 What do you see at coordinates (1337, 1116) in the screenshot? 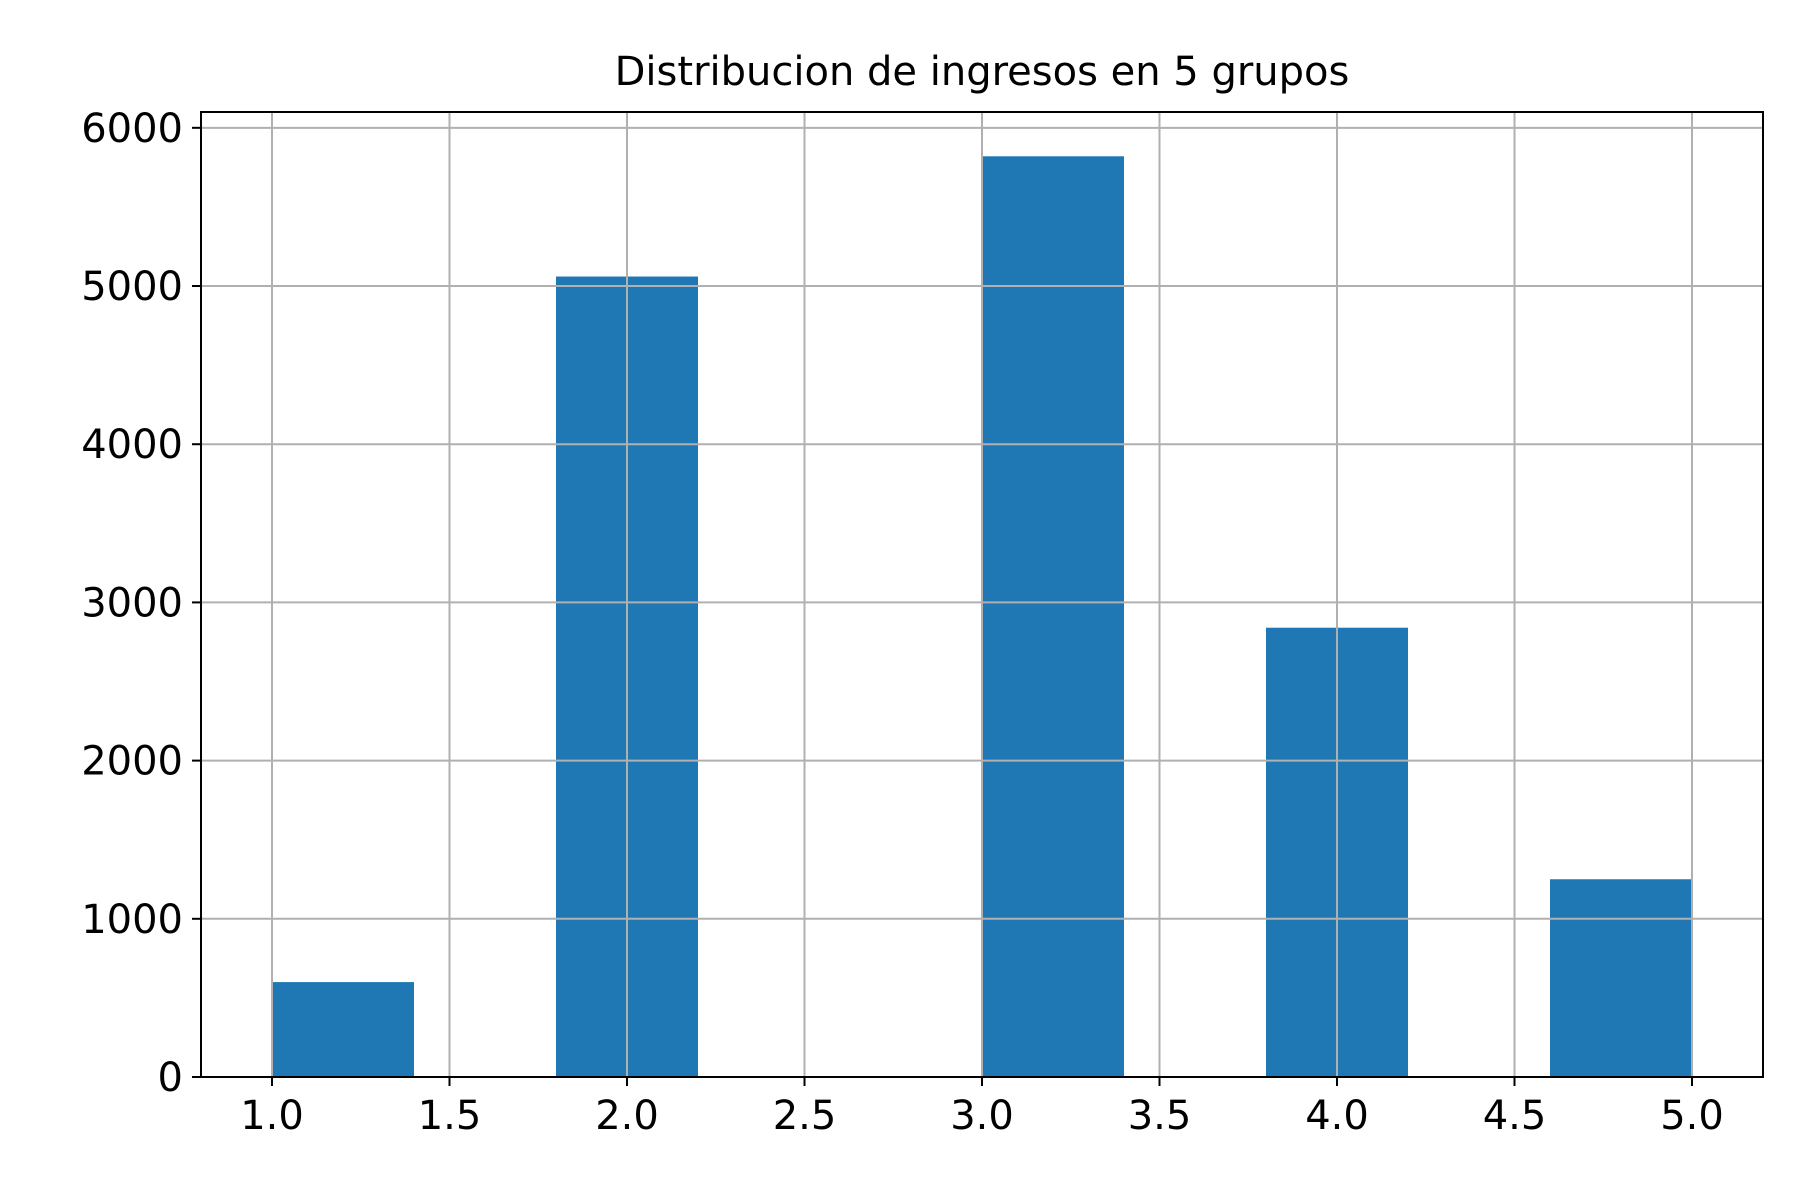
I see `x-tick-label: 4.0` at bounding box center [1337, 1116].